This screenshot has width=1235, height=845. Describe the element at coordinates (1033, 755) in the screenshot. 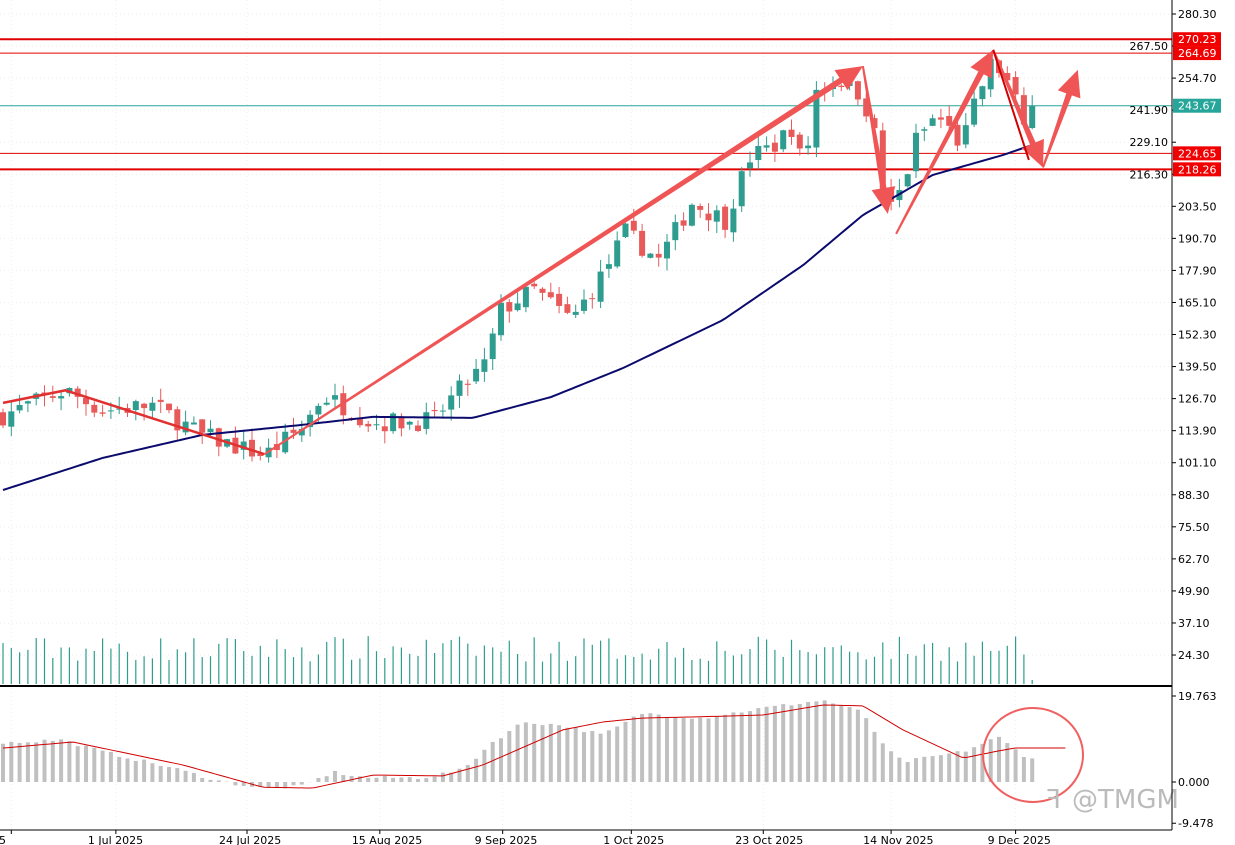

I see `highlight-circle` at that location.